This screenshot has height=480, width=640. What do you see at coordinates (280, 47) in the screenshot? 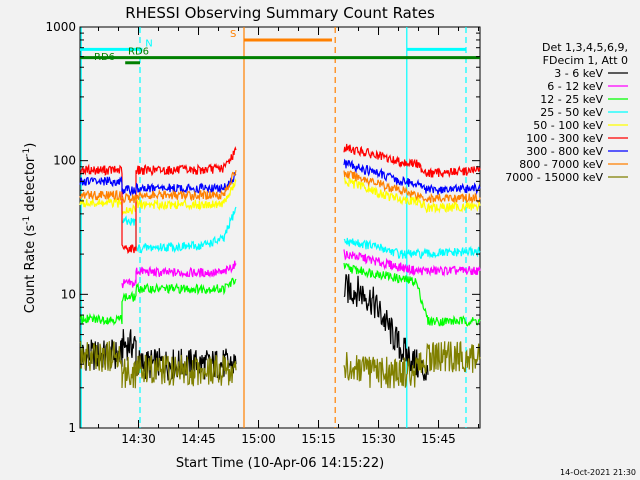
I see `annotation-bars: NRD6RD6S` at bounding box center [280, 47].